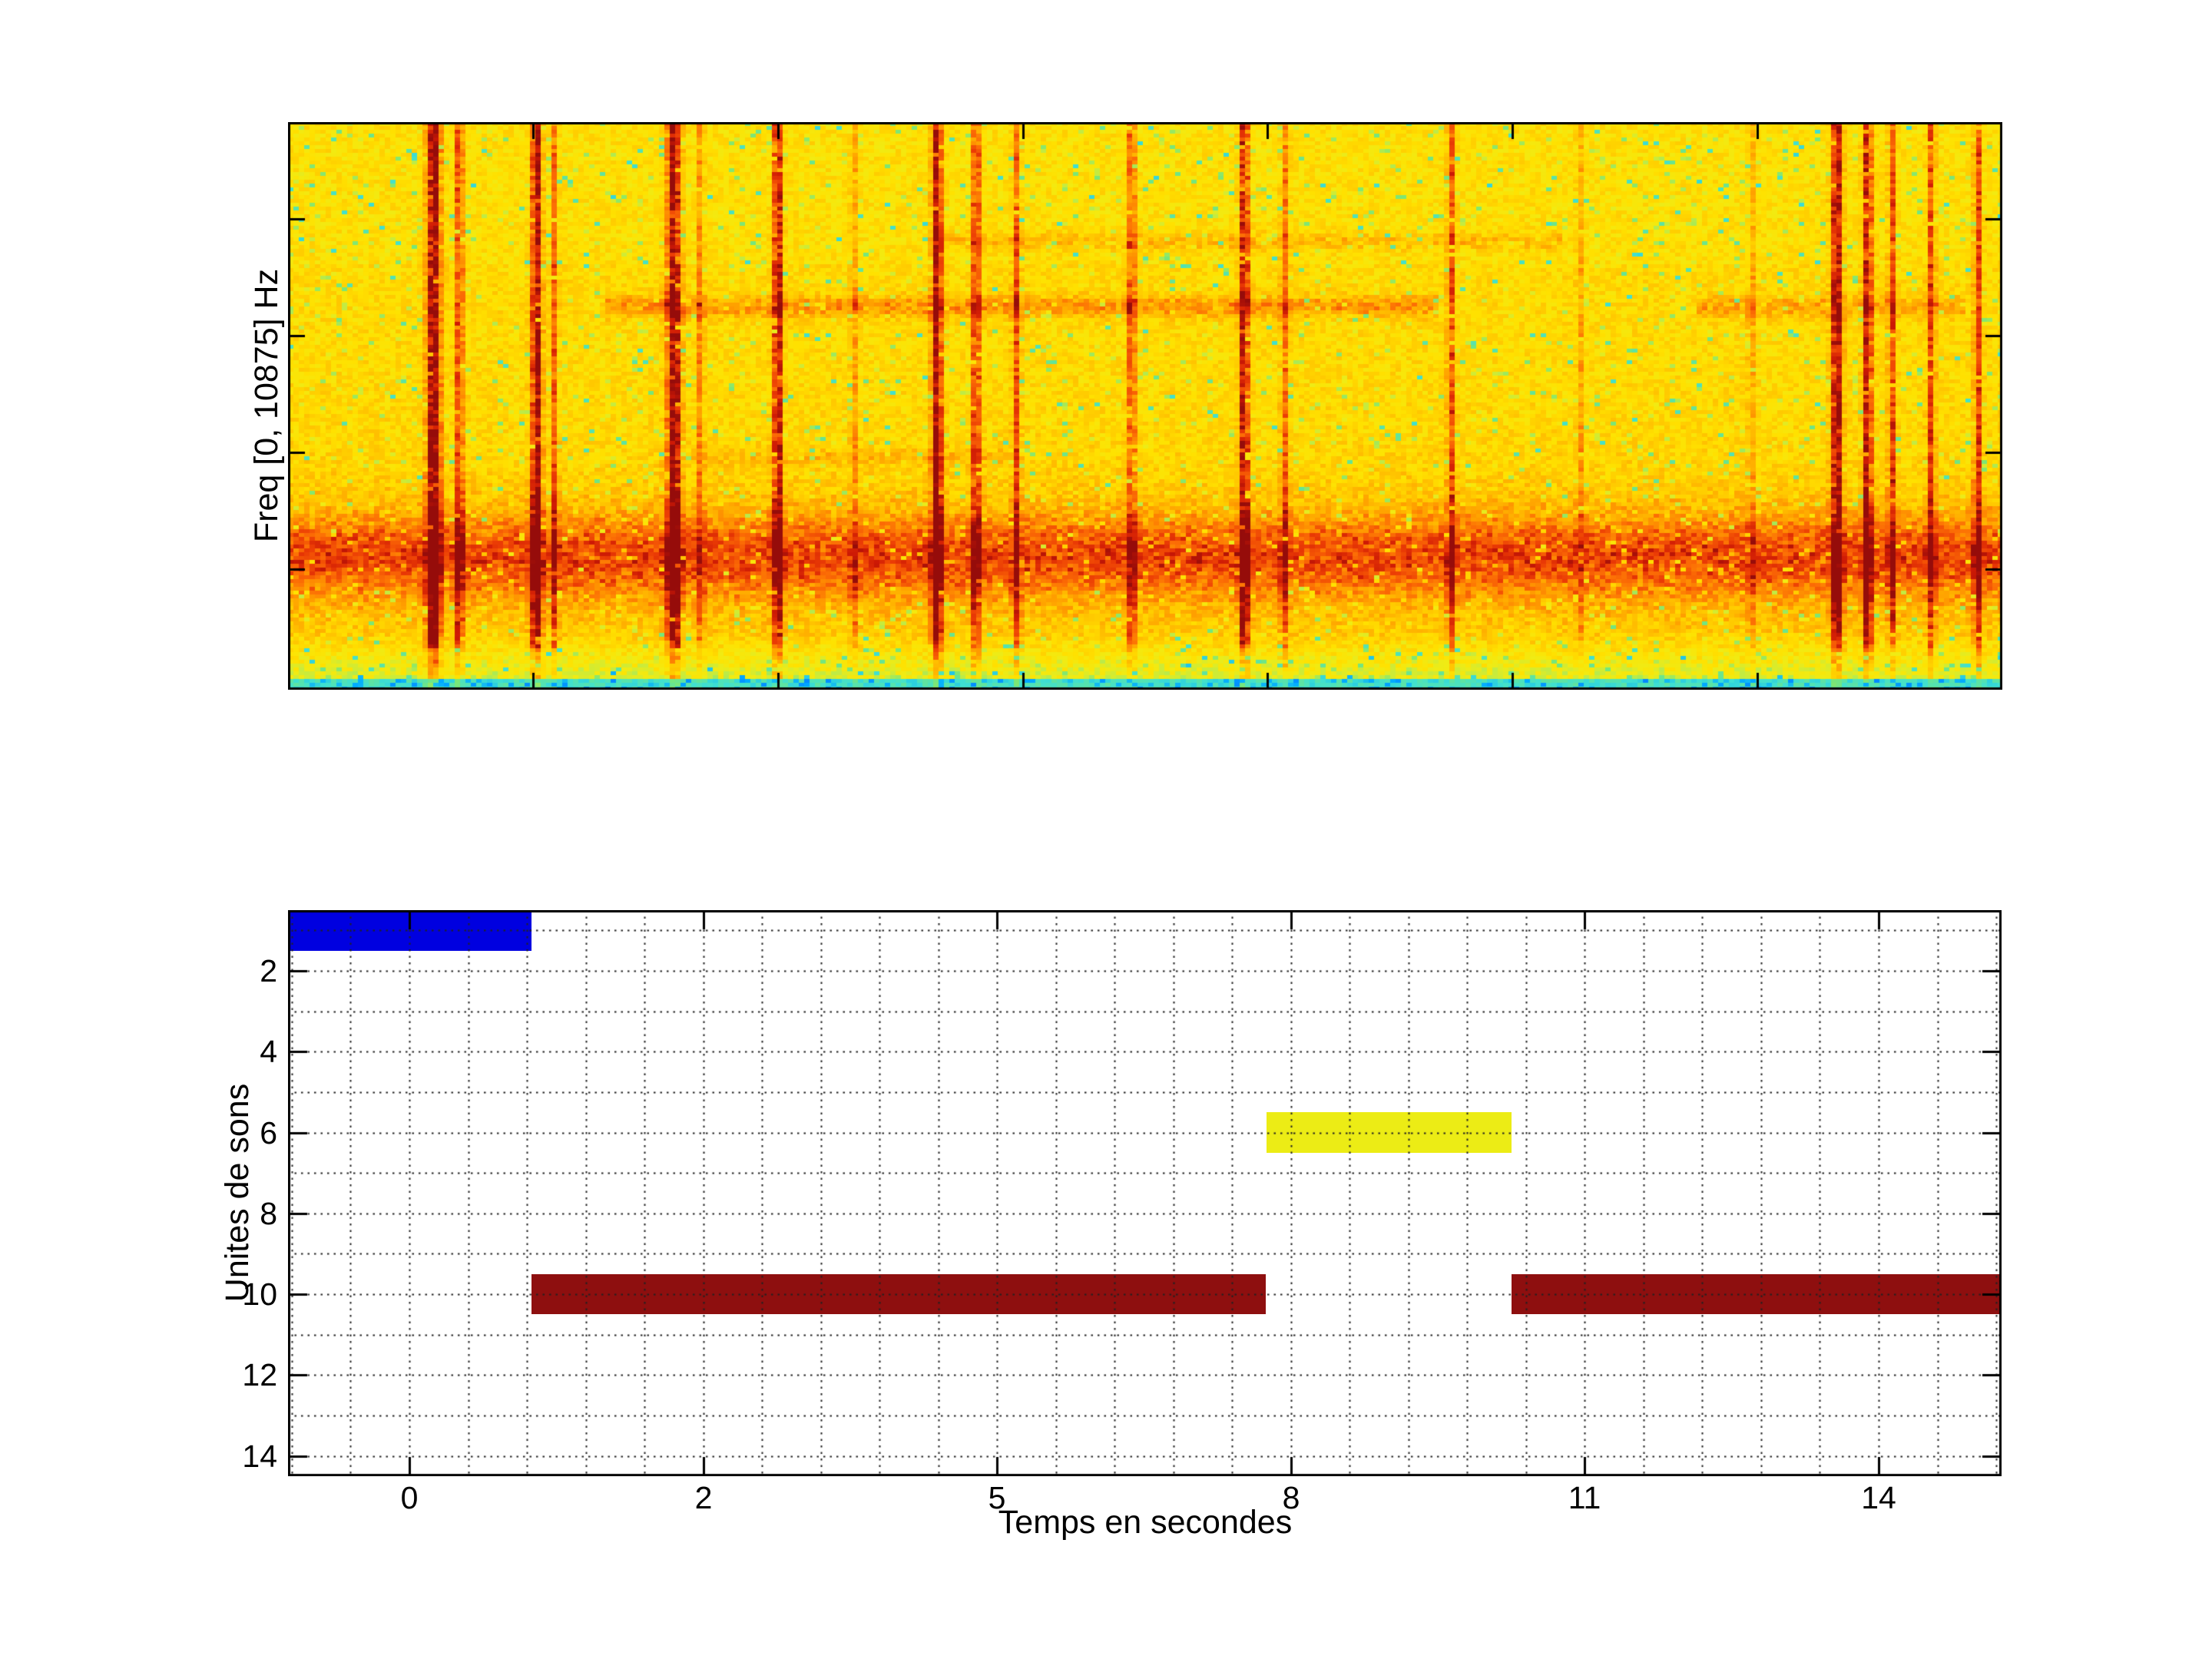 This screenshot has width=2212, height=1659. What do you see at coordinates (269, 1133) in the screenshot?
I see `y-tick-label: 6` at bounding box center [269, 1133].